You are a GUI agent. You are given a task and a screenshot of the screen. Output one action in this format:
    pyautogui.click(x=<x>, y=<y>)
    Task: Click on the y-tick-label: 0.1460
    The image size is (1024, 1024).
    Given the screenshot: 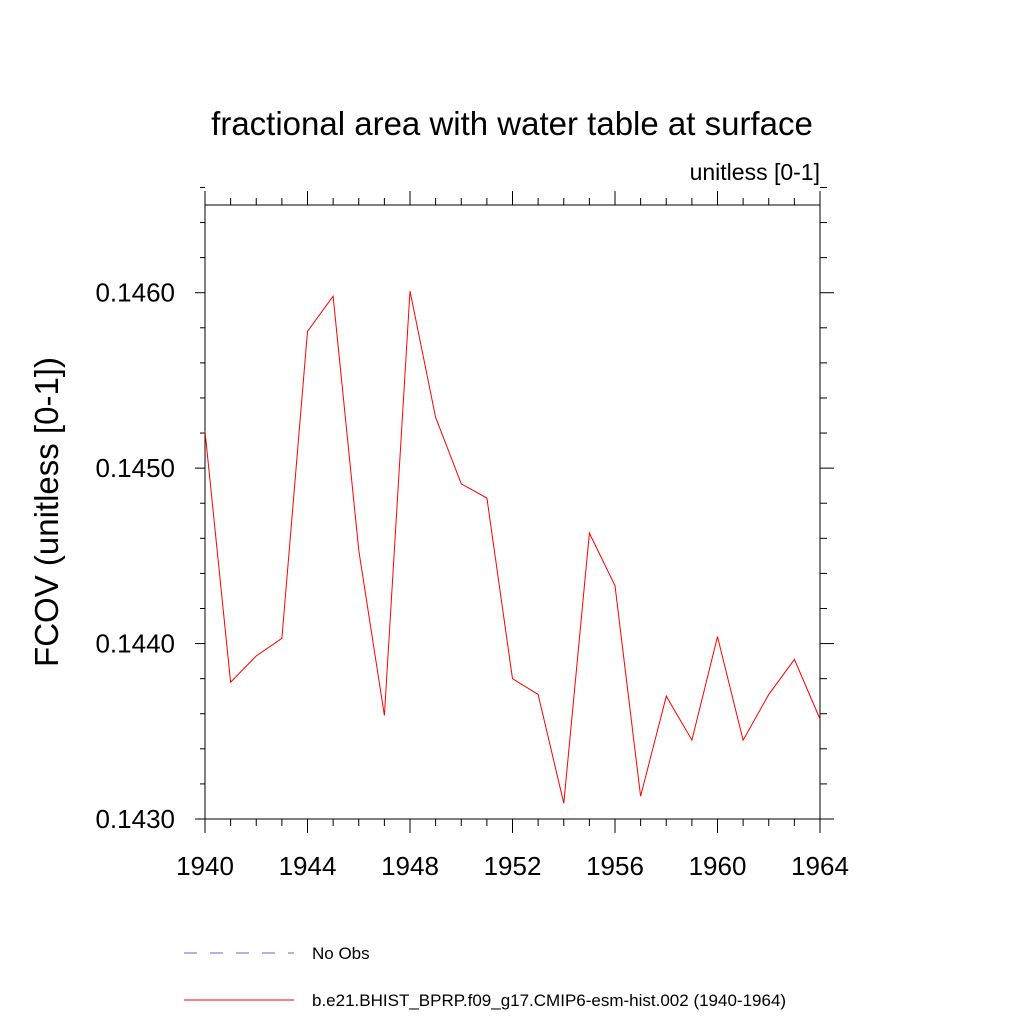 What is the action you would take?
    pyautogui.click(x=135, y=293)
    